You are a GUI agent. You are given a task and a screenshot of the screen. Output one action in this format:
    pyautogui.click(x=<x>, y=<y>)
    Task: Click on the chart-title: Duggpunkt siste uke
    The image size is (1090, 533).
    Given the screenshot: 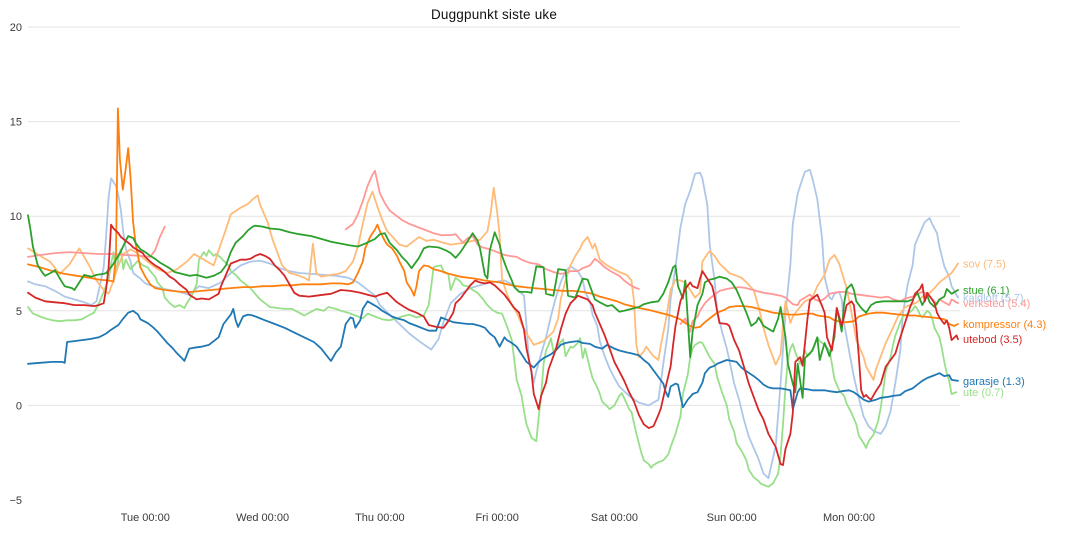 What is the action you would take?
    pyautogui.click(x=494, y=14)
    